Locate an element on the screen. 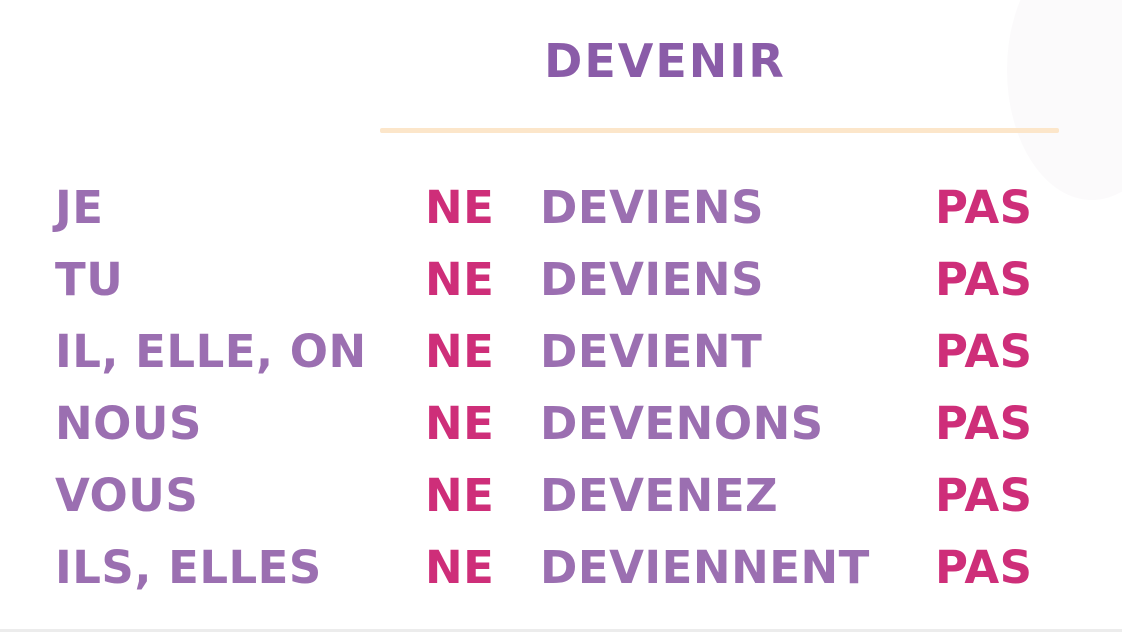 The image size is (1122, 632). verb-cell: DEVIENT is located at coordinates (651, 351).